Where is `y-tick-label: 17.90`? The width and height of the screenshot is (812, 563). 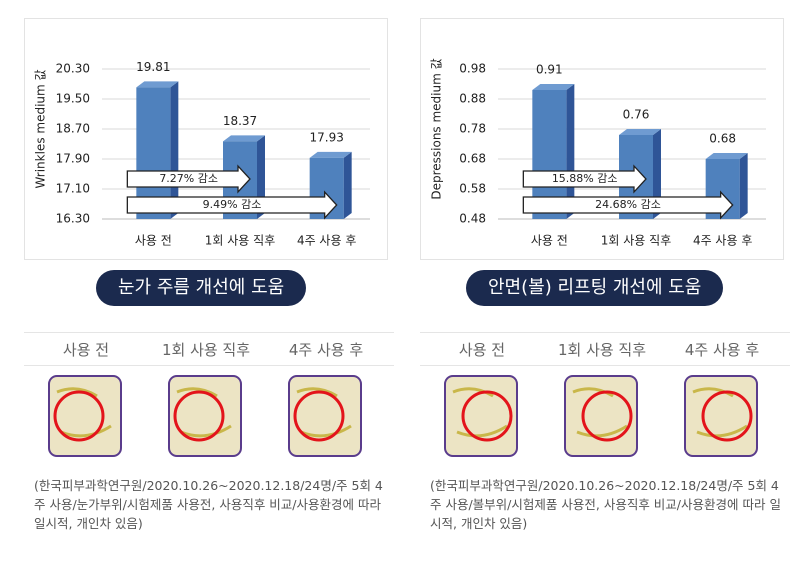 y-tick-label: 17.90 is located at coordinates (73, 159).